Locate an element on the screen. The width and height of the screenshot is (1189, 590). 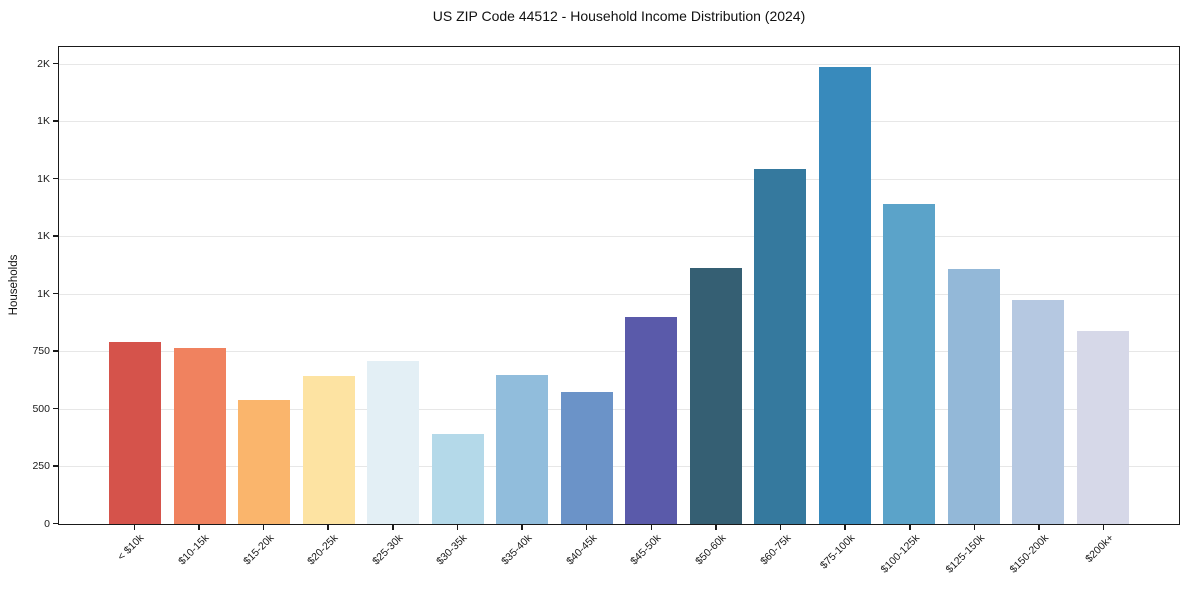
x-tick-label: $125-150k is located at coordinates (965, 554).